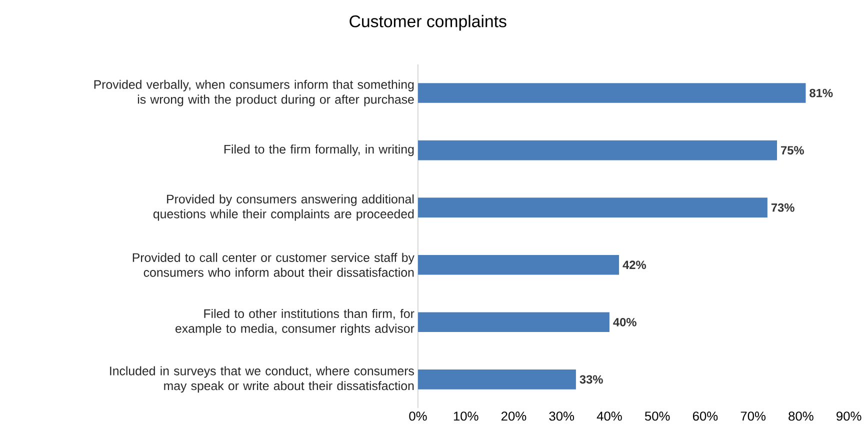 This screenshot has height=443, width=865. Describe the element at coordinates (513, 416) in the screenshot. I see `x-tick-label: 20%` at that location.